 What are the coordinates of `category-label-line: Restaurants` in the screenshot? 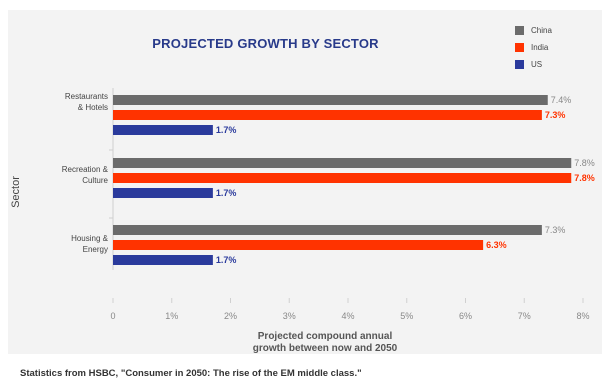 It's located at (86, 96).